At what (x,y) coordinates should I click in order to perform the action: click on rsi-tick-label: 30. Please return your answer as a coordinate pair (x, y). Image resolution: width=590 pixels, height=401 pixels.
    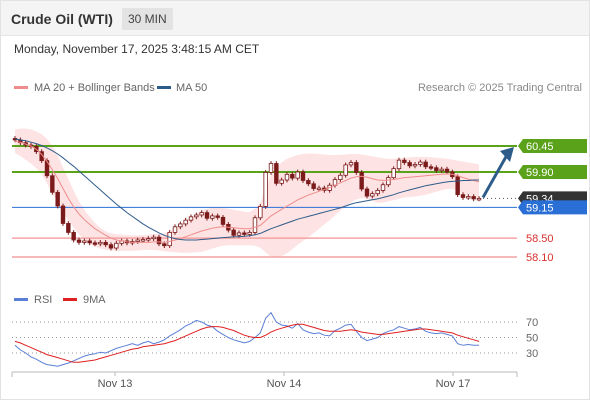
    Looking at the image, I should click on (532, 354).